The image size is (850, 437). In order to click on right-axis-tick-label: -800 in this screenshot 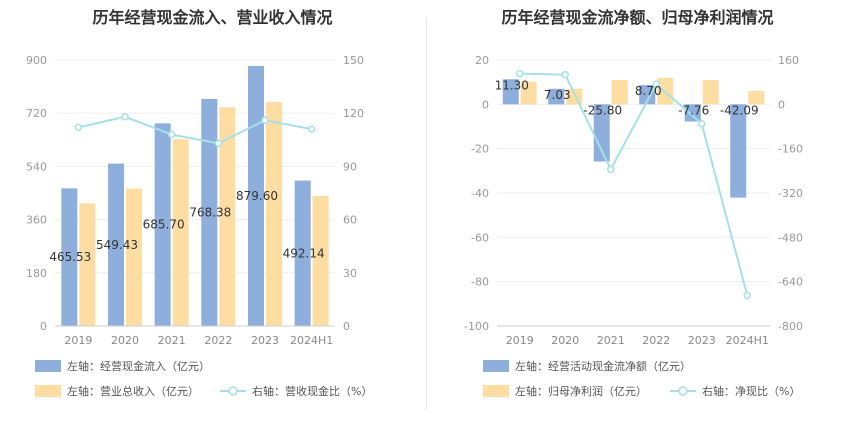, I will do `click(790, 326)`.